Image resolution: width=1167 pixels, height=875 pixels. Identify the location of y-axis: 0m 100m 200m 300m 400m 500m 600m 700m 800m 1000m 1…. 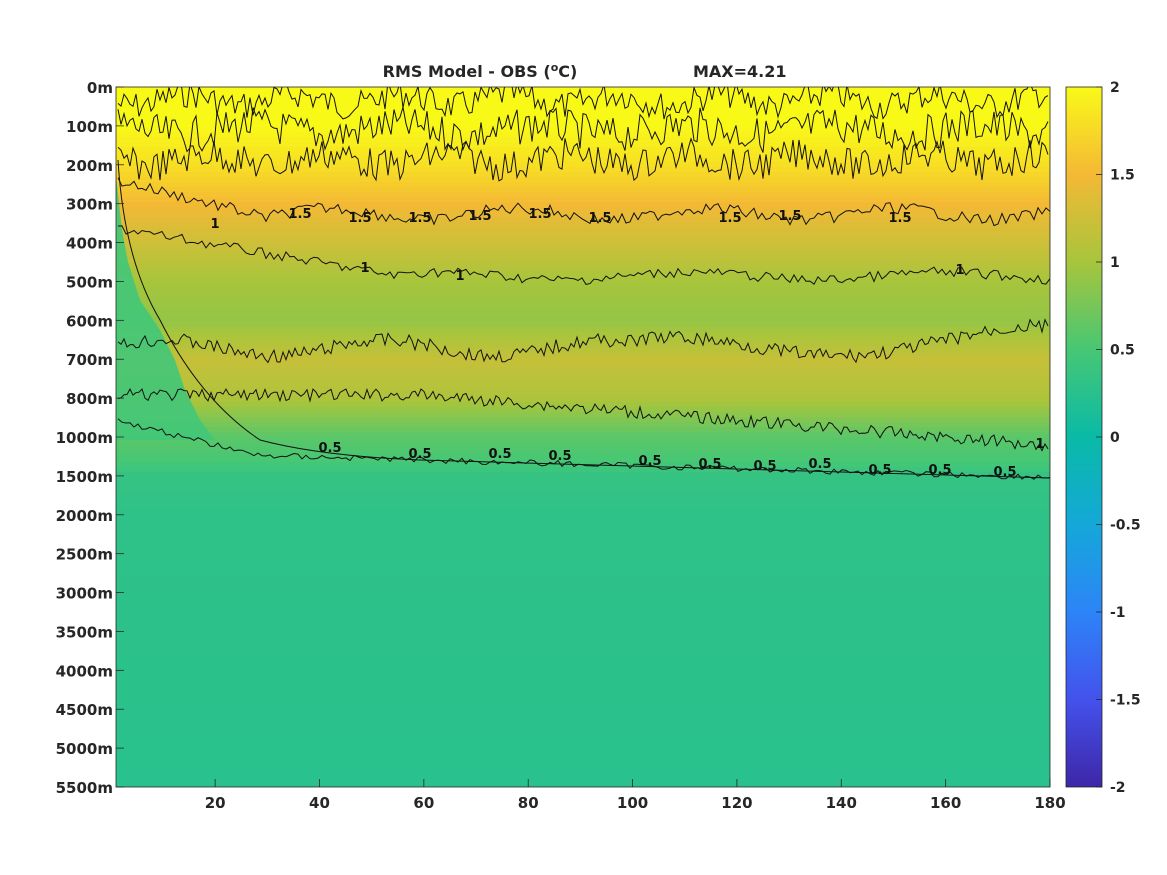
(90, 438).